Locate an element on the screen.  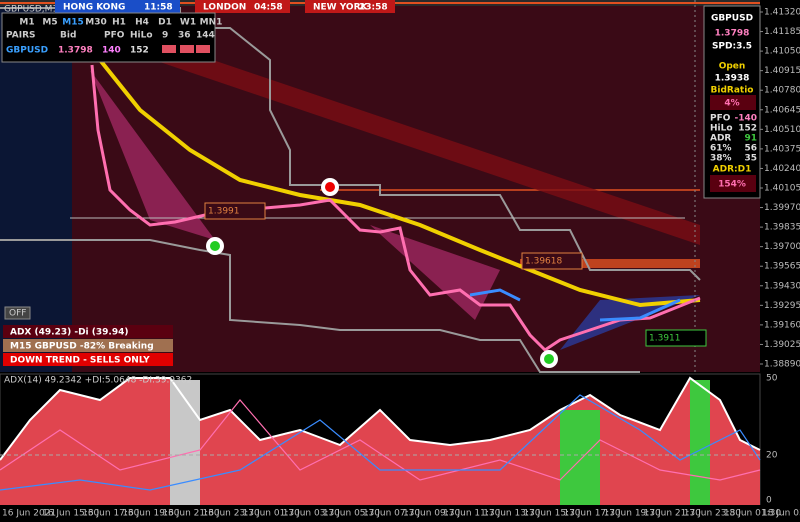
time-tick-label: 16 Jun 21:30 is located at coordinates (190, 514).